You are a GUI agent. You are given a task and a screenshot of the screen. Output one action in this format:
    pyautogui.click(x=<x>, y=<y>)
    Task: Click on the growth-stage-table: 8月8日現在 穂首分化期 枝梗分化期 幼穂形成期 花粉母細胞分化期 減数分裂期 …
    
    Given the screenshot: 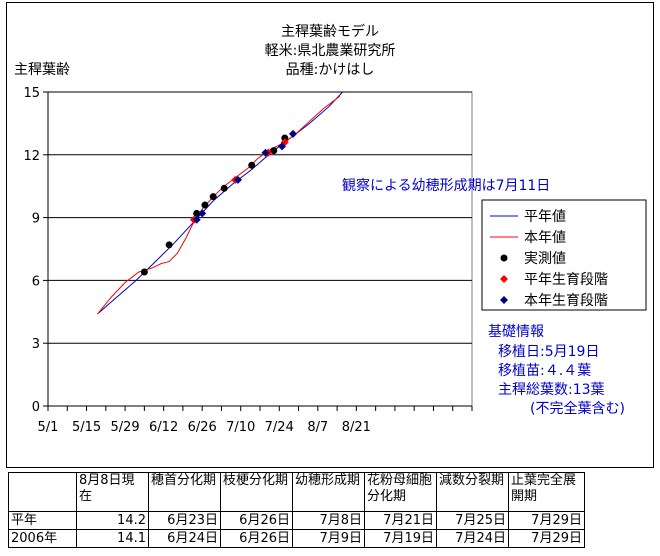 What is the action you would take?
    pyautogui.click(x=296, y=510)
    